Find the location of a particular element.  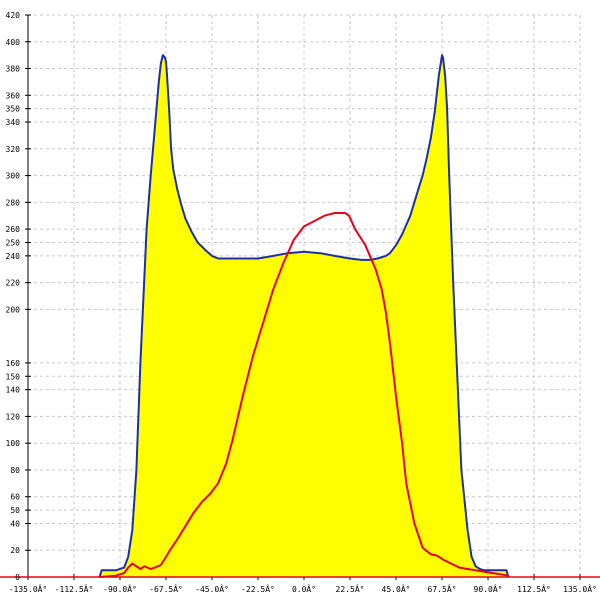

x-tick-label: 112.5Â° is located at coordinates (534, 588).